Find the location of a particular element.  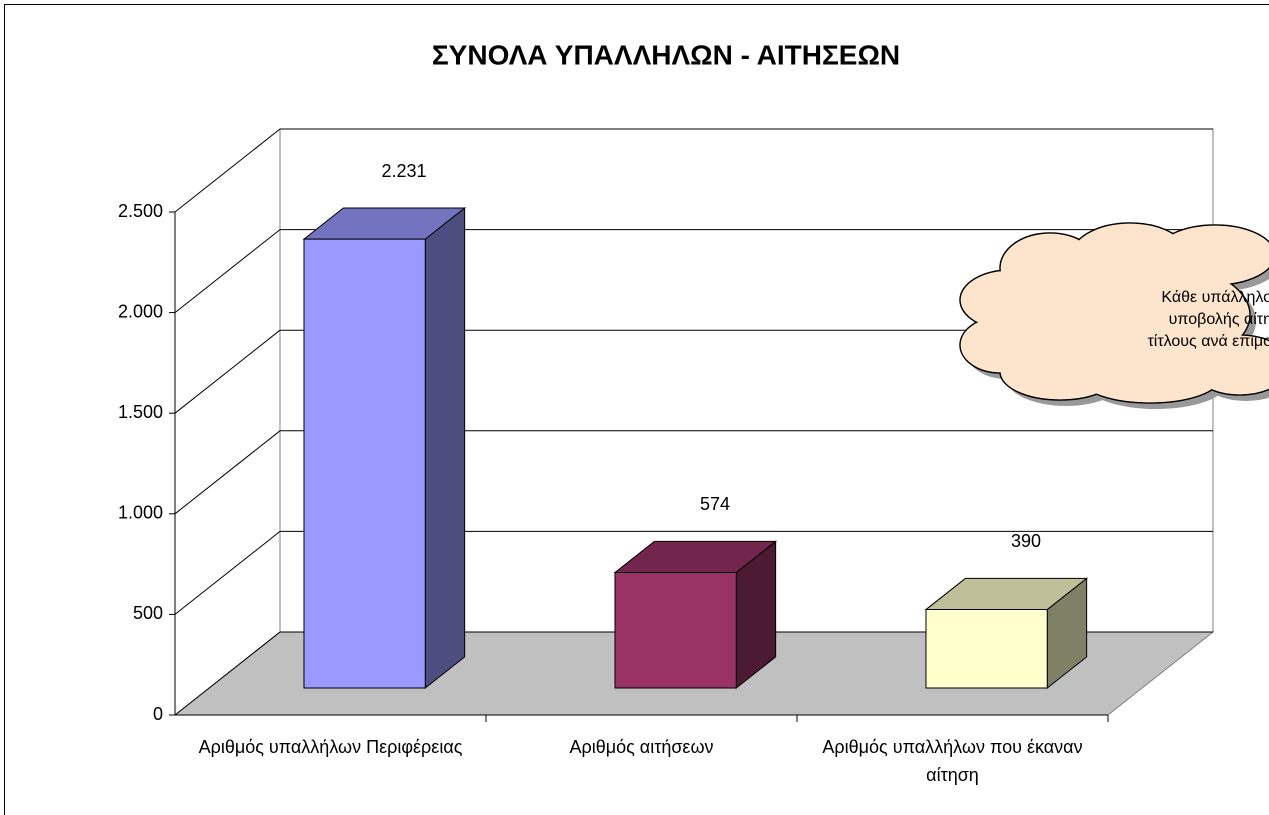

y-tick-label: 1.000 is located at coordinates (140, 513).